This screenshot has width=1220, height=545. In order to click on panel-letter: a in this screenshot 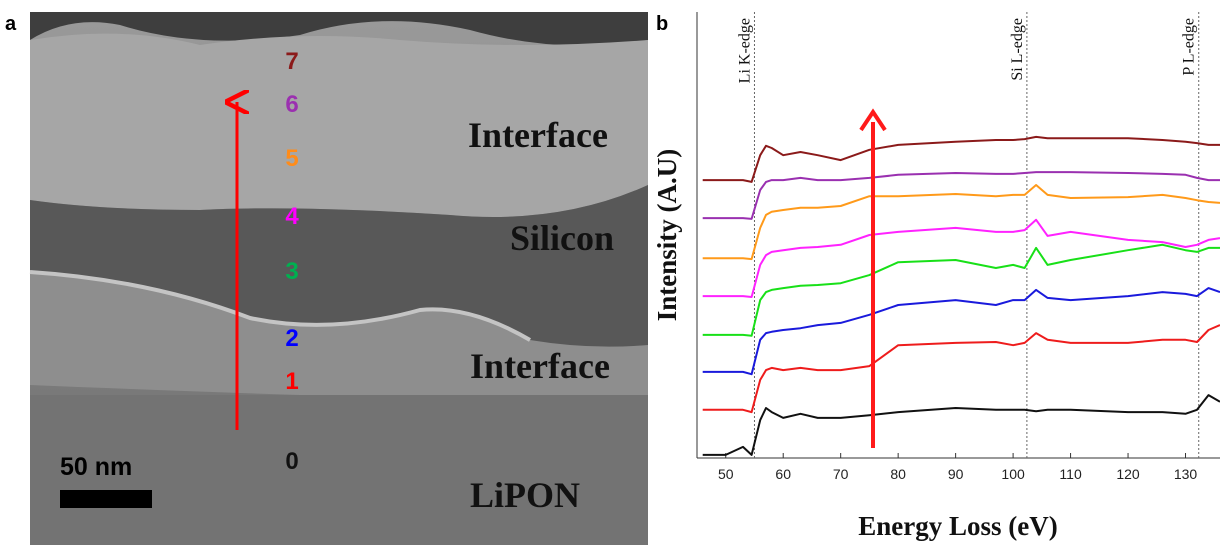, I will do `click(11, 24)`.